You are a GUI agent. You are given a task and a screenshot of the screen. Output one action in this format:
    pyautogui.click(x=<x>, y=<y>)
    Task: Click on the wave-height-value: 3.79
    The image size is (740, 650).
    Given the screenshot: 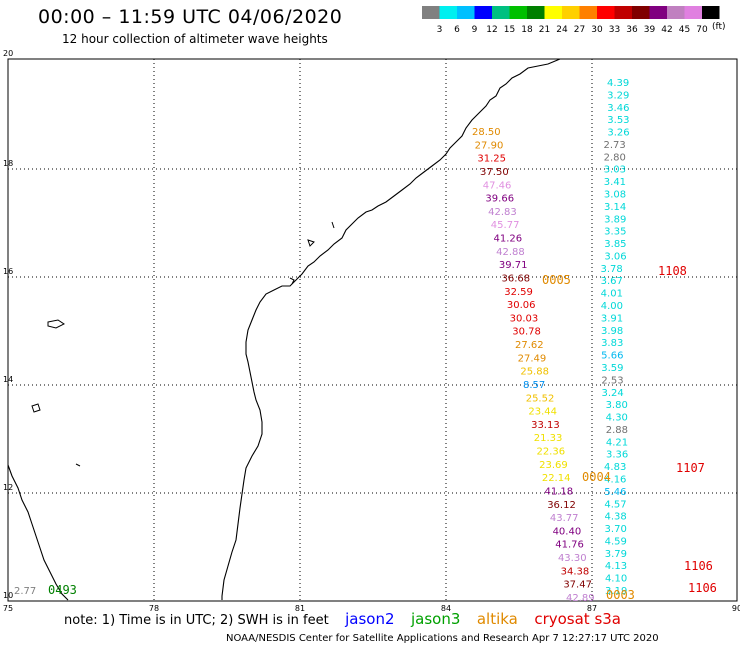 What is the action you would take?
    pyautogui.click(x=616, y=554)
    